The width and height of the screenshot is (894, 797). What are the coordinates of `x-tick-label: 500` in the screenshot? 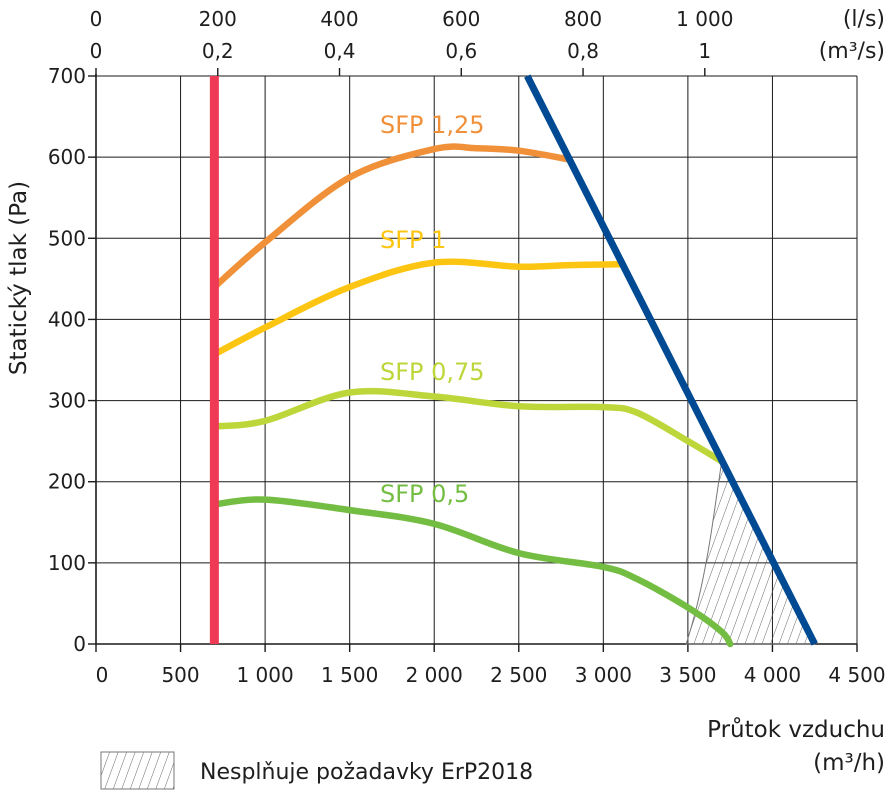 It's located at (180, 675).